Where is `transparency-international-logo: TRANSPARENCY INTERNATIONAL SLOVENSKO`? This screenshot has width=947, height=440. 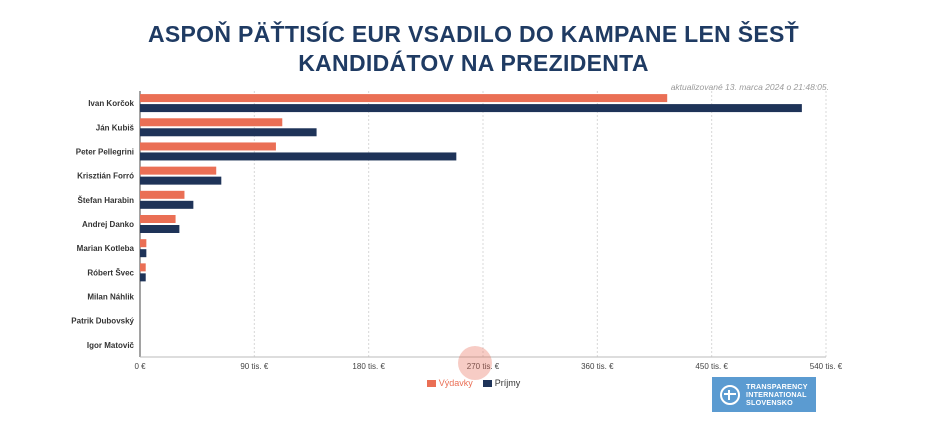
transparency-international-logo: TRANSPARENCY INTERNATIONAL SLOVENSKO is located at coordinates (764, 394).